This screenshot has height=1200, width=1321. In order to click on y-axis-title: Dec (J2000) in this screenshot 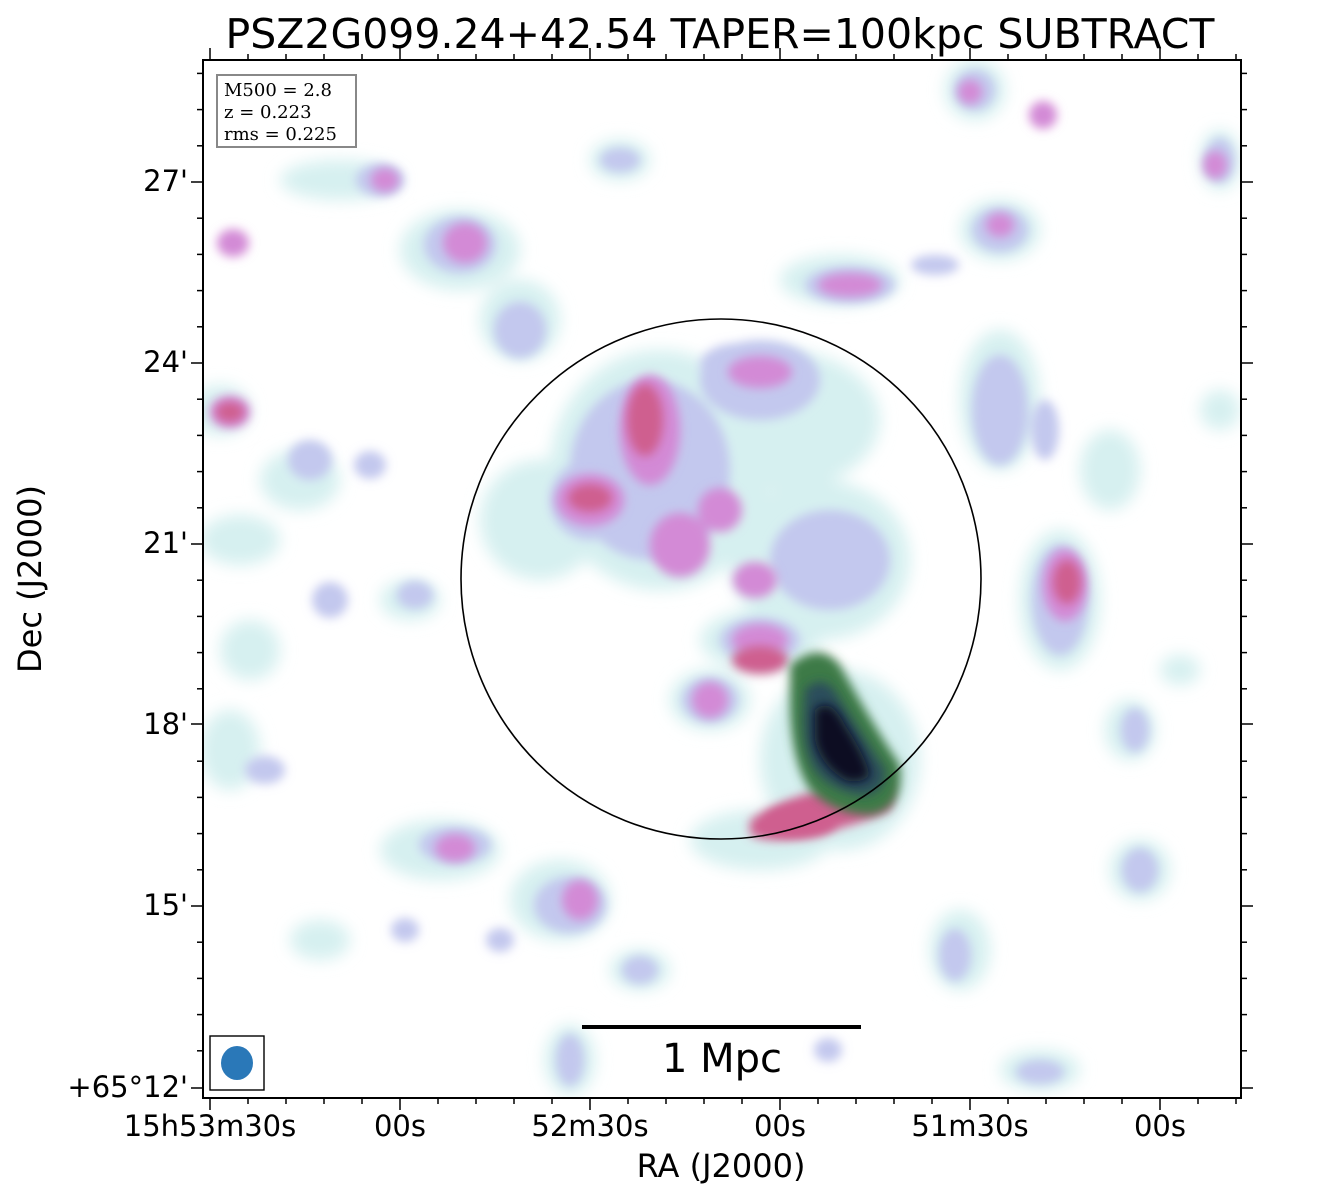, I will do `click(30, 579)`.